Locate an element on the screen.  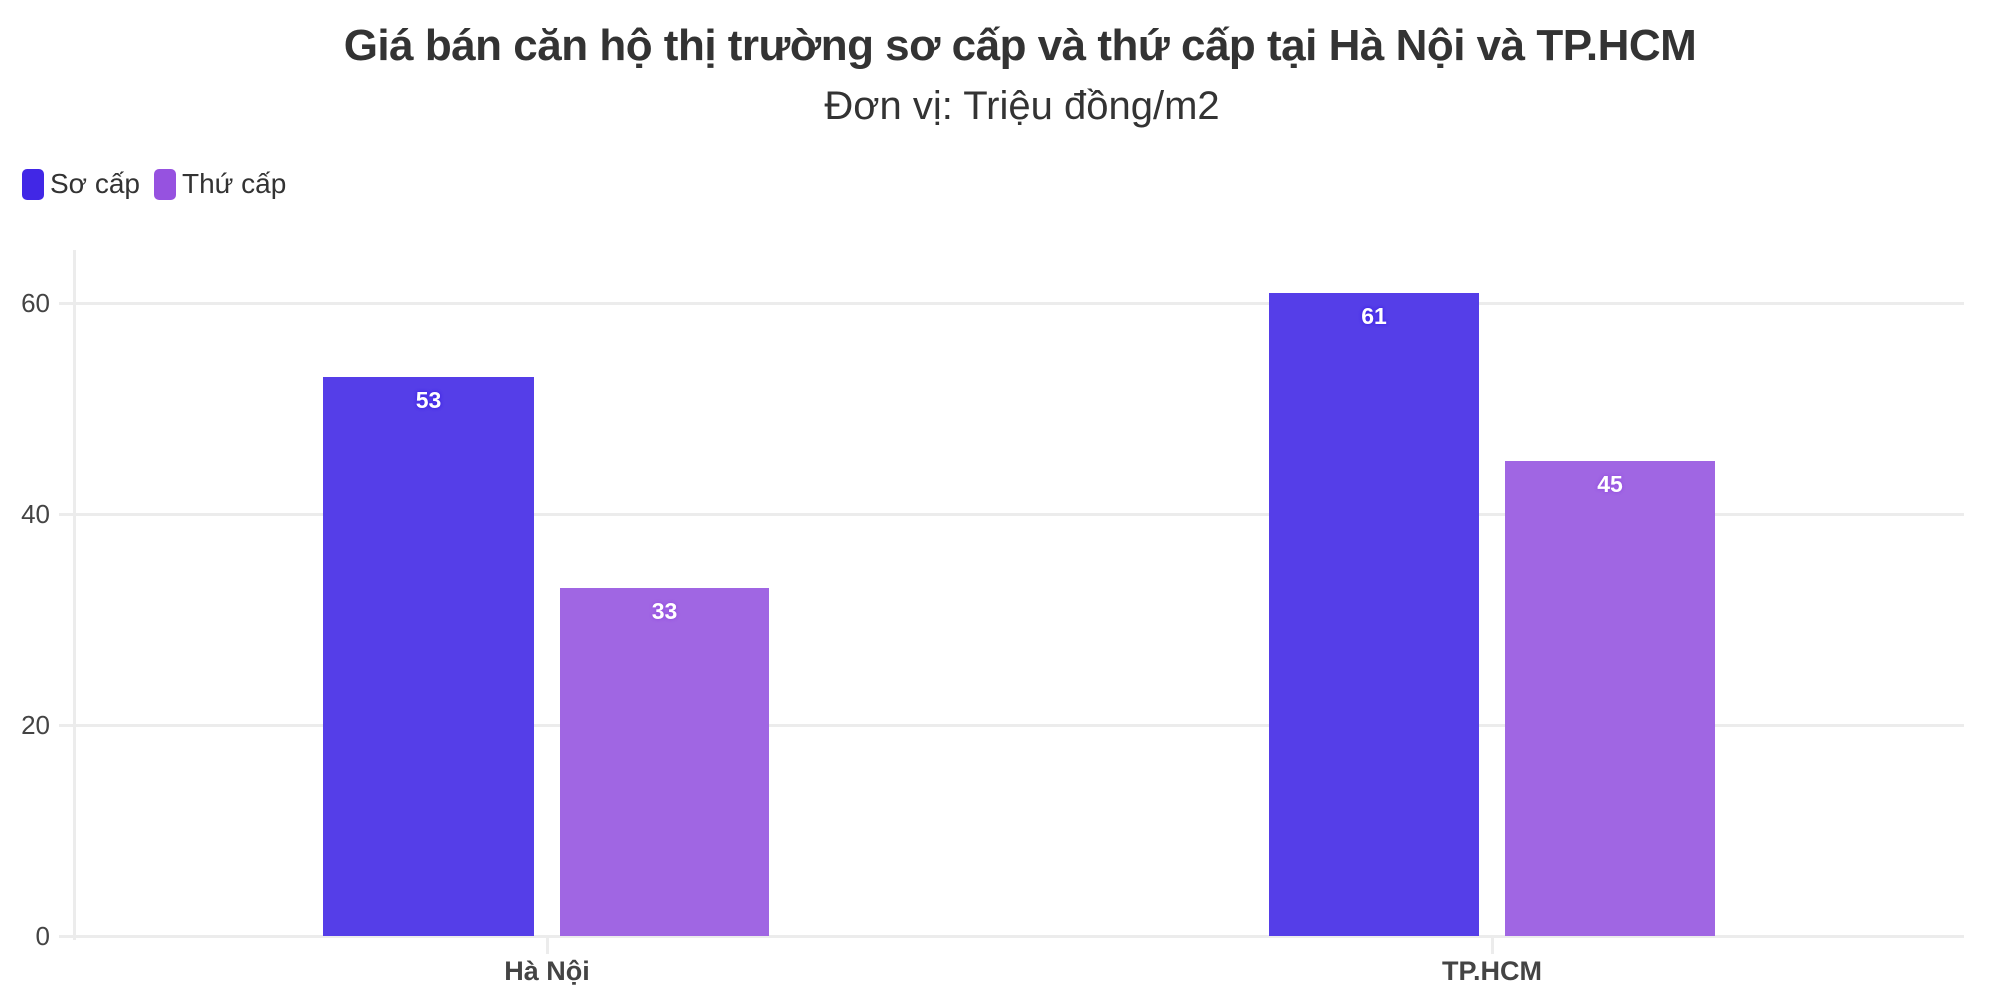
bar-tp-hcm-so-cap: 61 is located at coordinates (1374, 614).